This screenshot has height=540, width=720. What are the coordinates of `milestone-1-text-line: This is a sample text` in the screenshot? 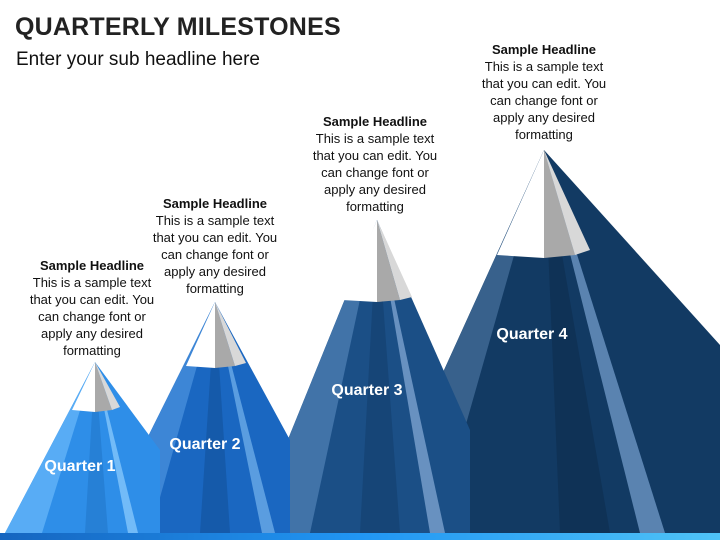 It's located at (92, 282).